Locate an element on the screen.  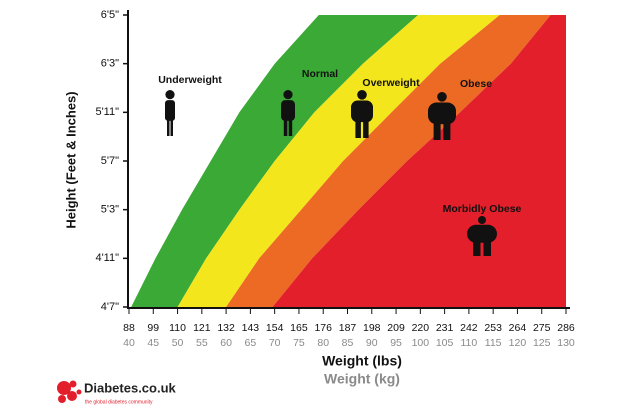
x2-tick-label: 125 is located at coordinates (542, 343).